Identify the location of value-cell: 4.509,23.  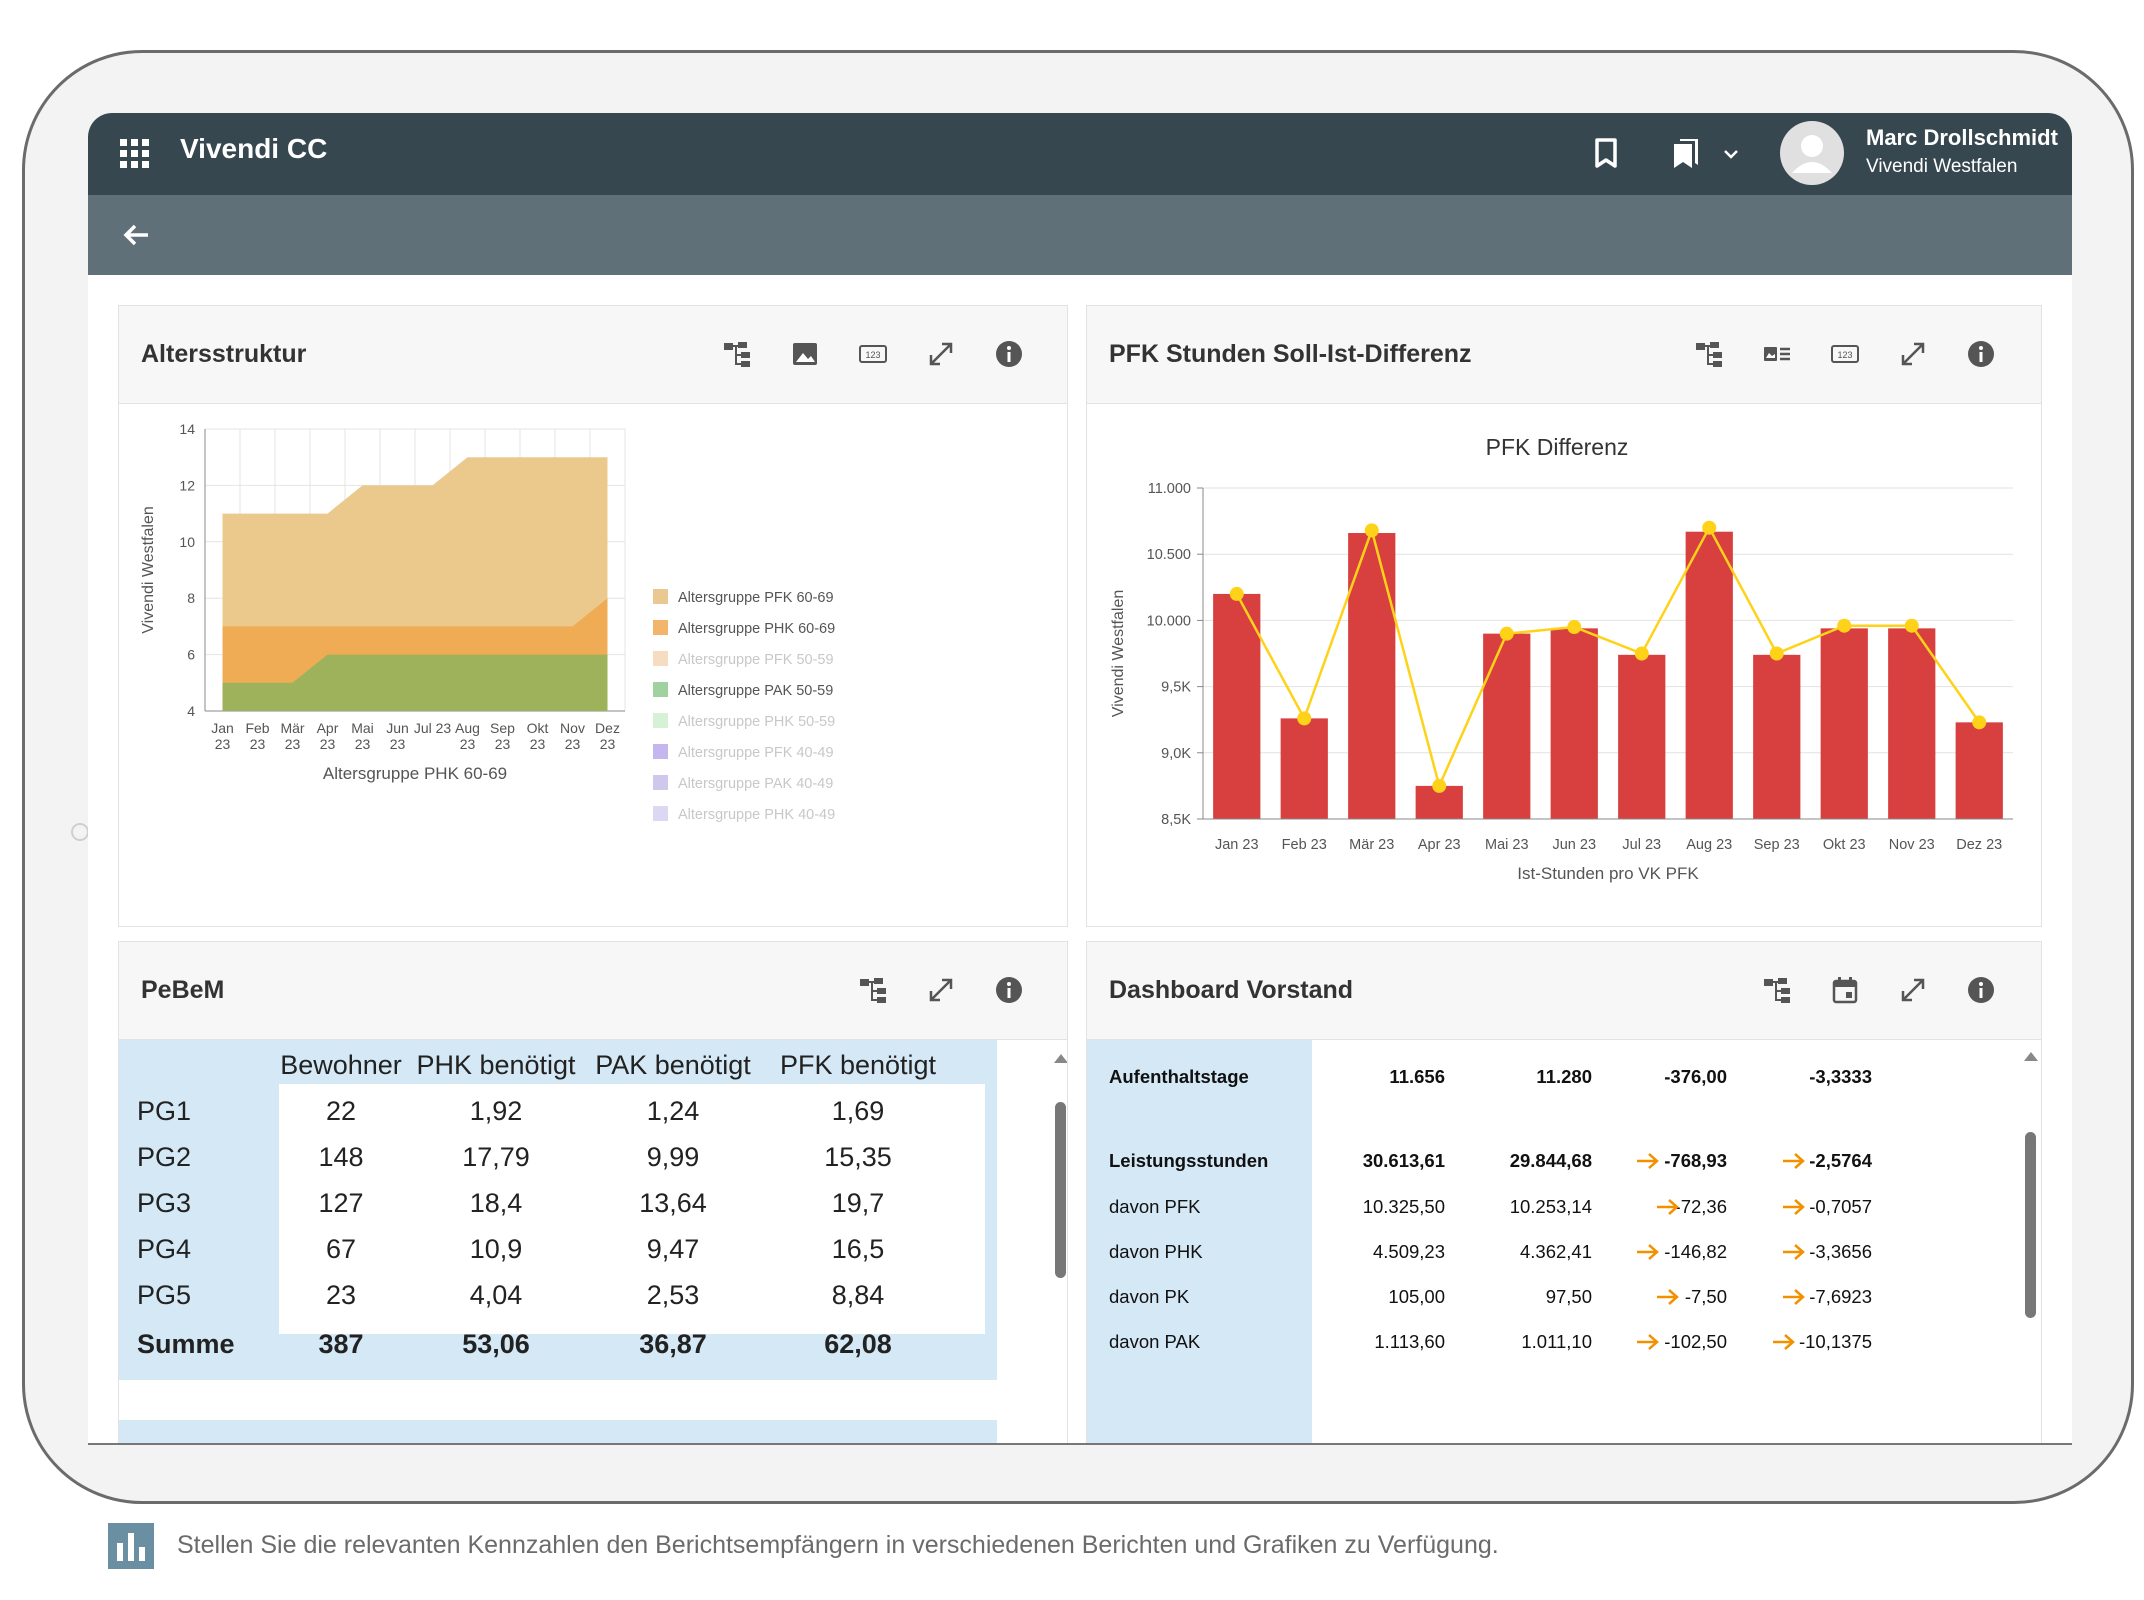
(1408, 1251).